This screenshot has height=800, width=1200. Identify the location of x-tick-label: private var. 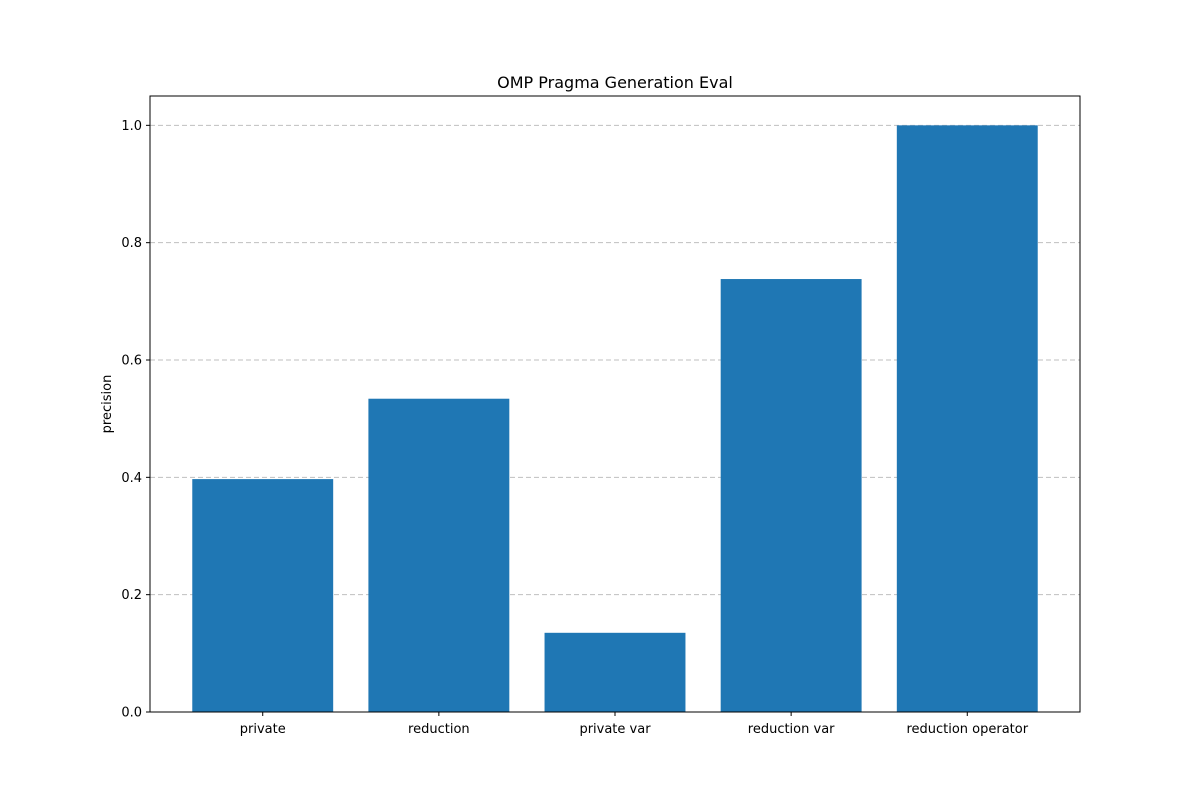
(615, 729).